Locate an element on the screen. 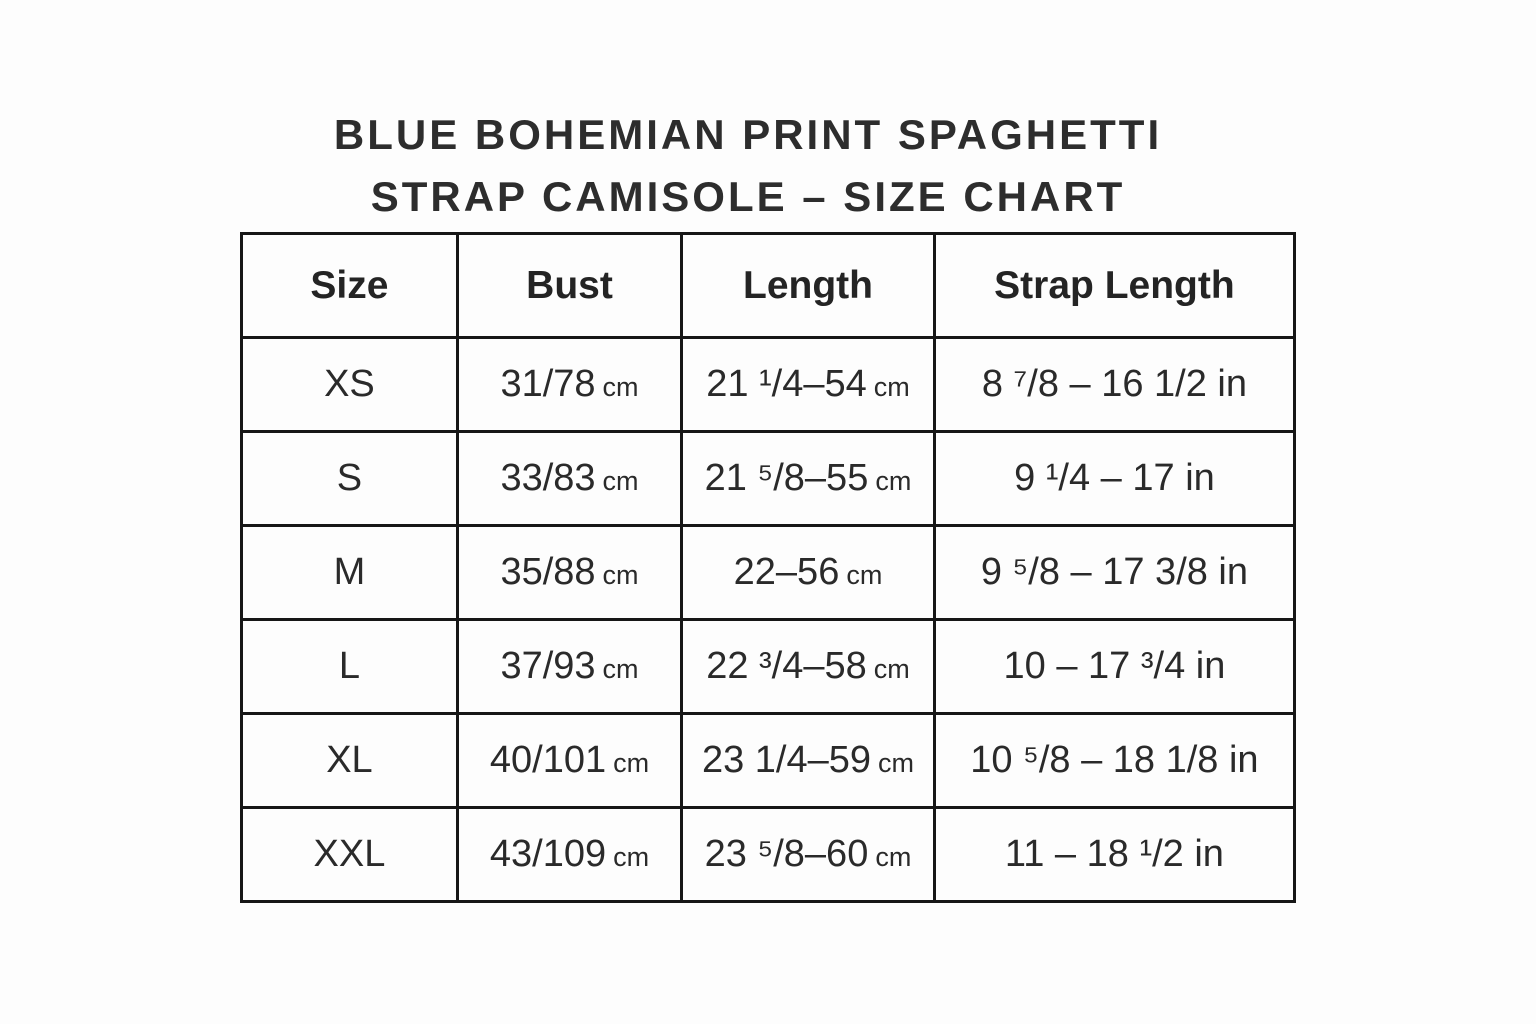 This screenshot has width=1536, height=1024. length-cell: 22–56 cm is located at coordinates (808, 572).